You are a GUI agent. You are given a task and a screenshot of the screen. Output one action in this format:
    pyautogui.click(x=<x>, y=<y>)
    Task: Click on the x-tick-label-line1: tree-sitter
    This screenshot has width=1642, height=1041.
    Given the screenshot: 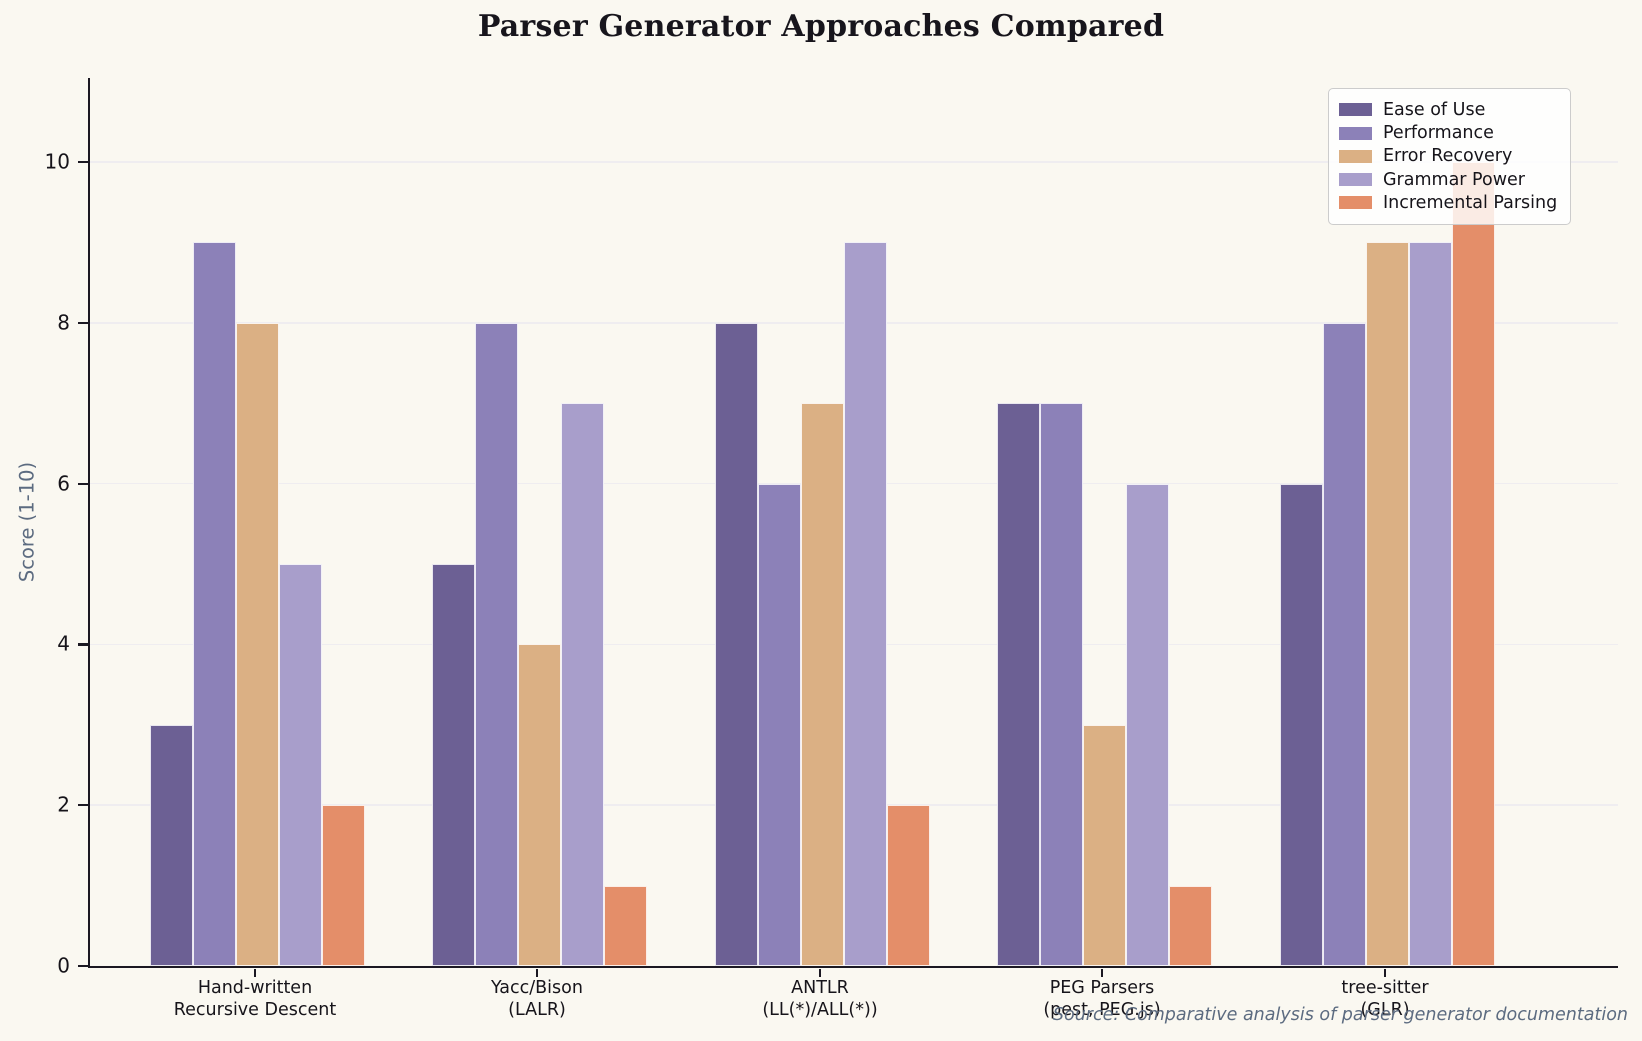 What is the action you would take?
    pyautogui.click(x=1385, y=988)
    